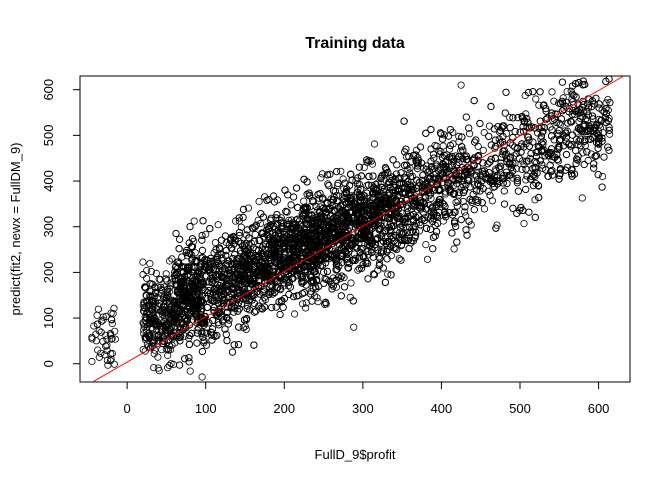 This screenshot has height=480, width=672. Describe the element at coordinates (355, 43) in the screenshot. I see `chart-title: Training data` at that location.